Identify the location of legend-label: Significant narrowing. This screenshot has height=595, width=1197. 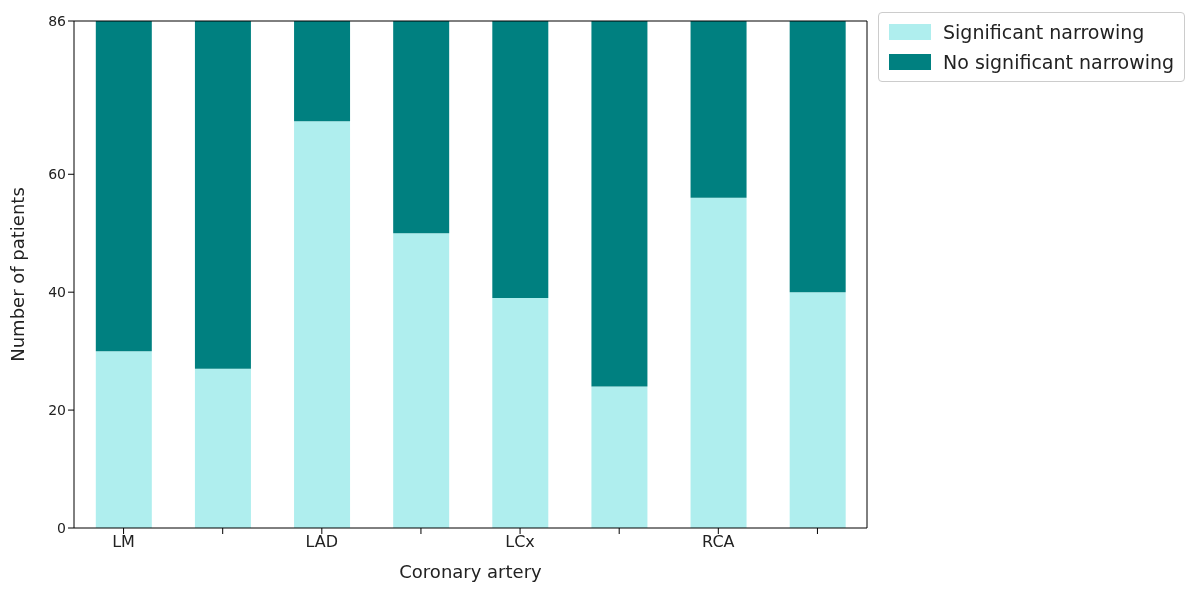
(1044, 32).